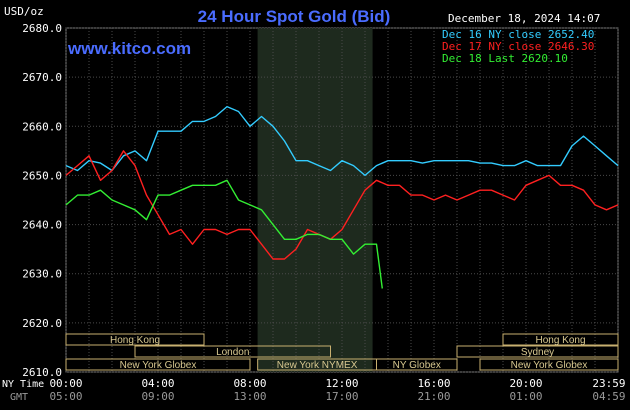 This screenshot has width=630, height=410. What do you see at coordinates (249, 396) in the screenshot?
I see `x-tick-label-gmt: 13:00` at bounding box center [249, 396].